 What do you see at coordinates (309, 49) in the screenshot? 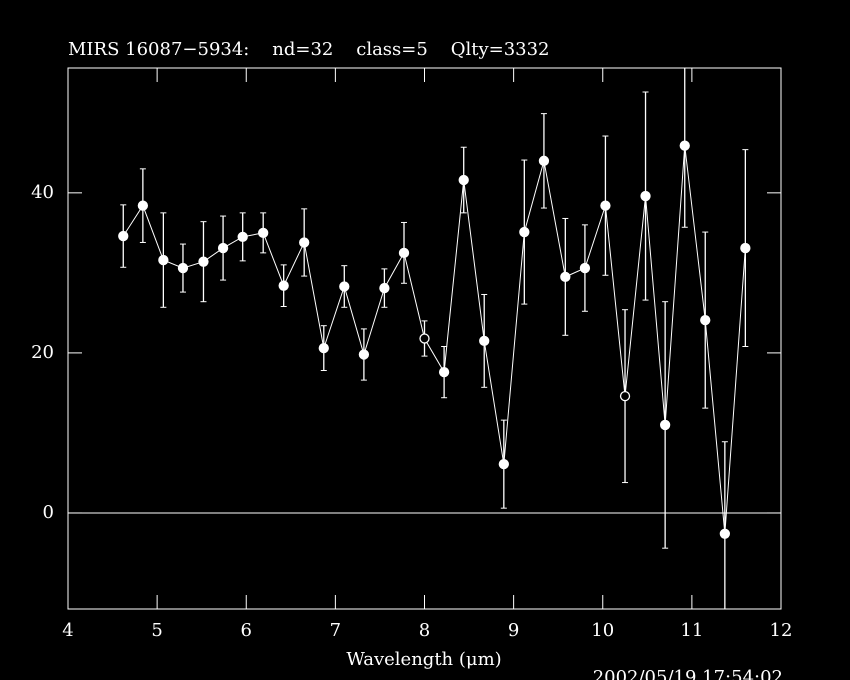
I see `chart-title: MIRS 16087−5934: nd=32 class=5 Qlty=3332` at bounding box center [309, 49].